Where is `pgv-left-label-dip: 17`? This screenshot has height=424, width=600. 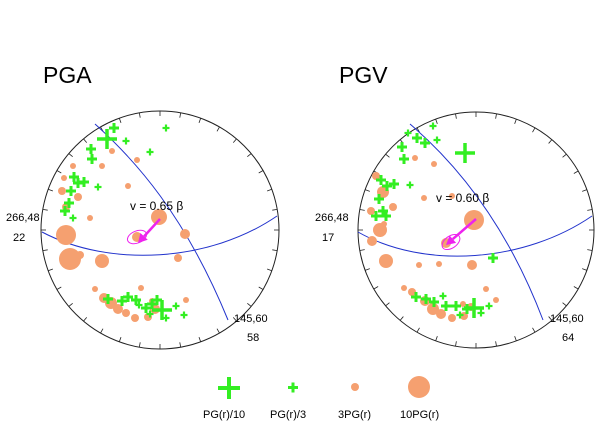 pgv-left-label-dip: 17 is located at coordinates (328, 238).